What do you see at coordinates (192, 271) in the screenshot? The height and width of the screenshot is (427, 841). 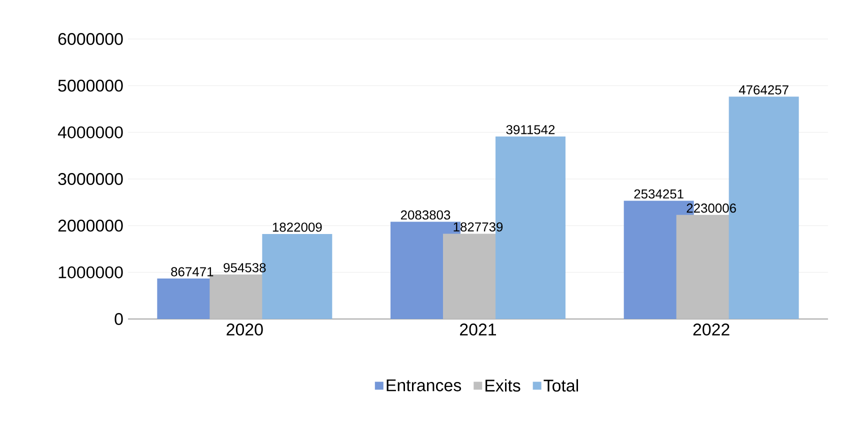 I see `data-label: 867471` at bounding box center [192, 271].